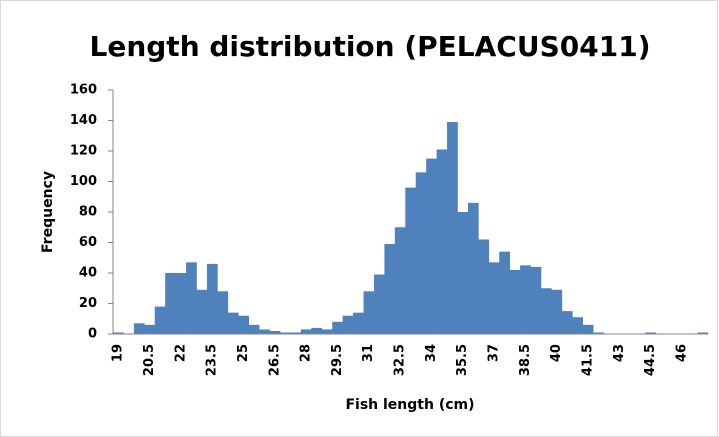  What do you see at coordinates (118, 353) in the screenshot?
I see `x-tick-label: 19` at bounding box center [118, 353].